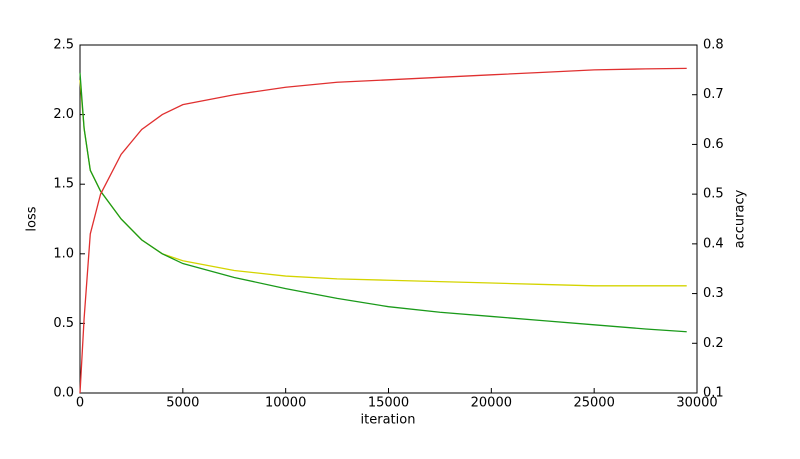  What do you see at coordinates (713, 144) in the screenshot?
I see `y2-tick-label: 0.6` at bounding box center [713, 144].